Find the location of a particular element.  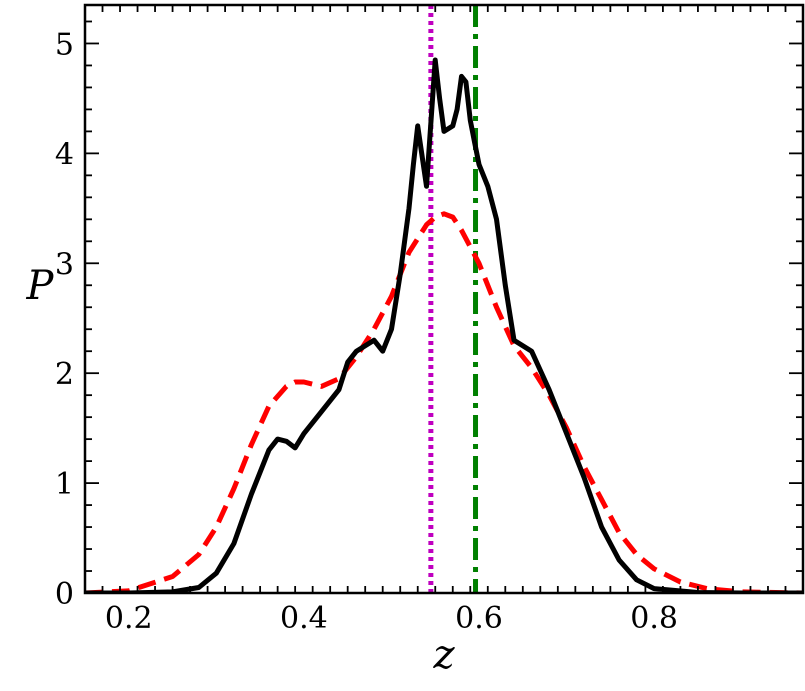

y-tick-label: 4 is located at coordinates (64, 154).